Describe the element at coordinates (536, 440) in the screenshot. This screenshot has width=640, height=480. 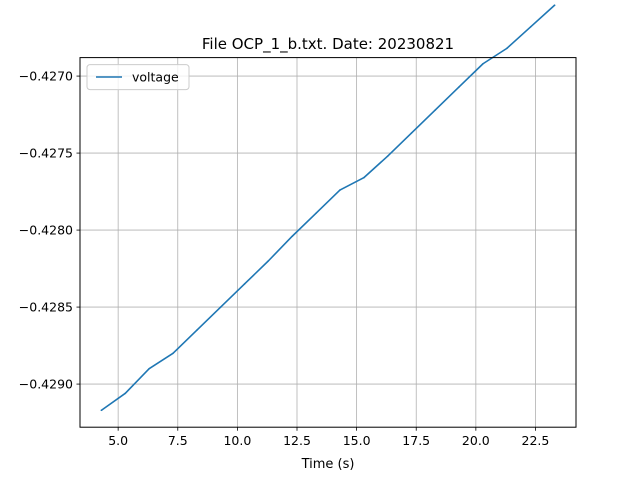
I see `x-tick-label: 22.5` at that location.